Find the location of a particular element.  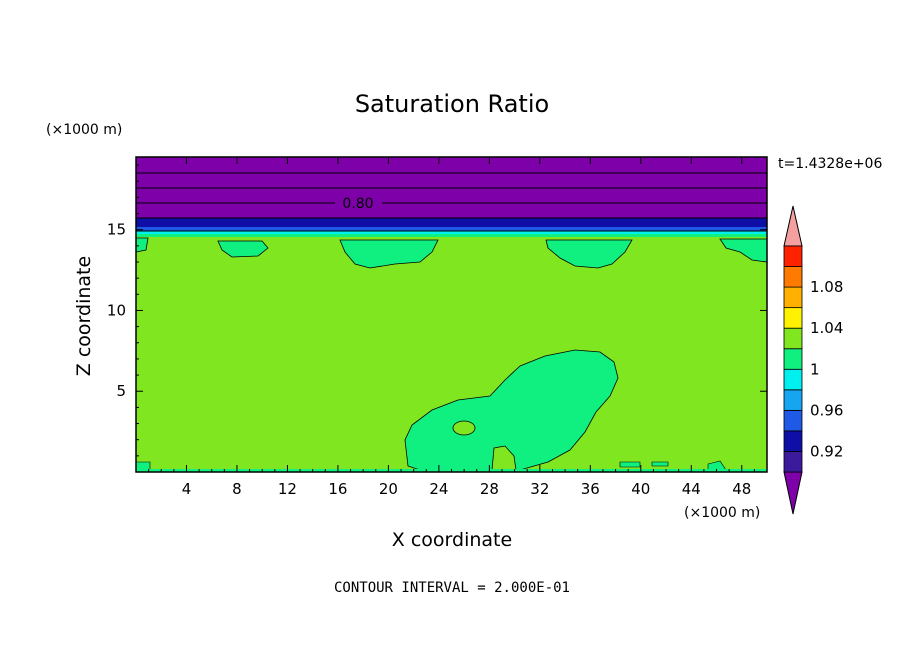

time-label: t=1.4328e+06 is located at coordinates (830, 164).